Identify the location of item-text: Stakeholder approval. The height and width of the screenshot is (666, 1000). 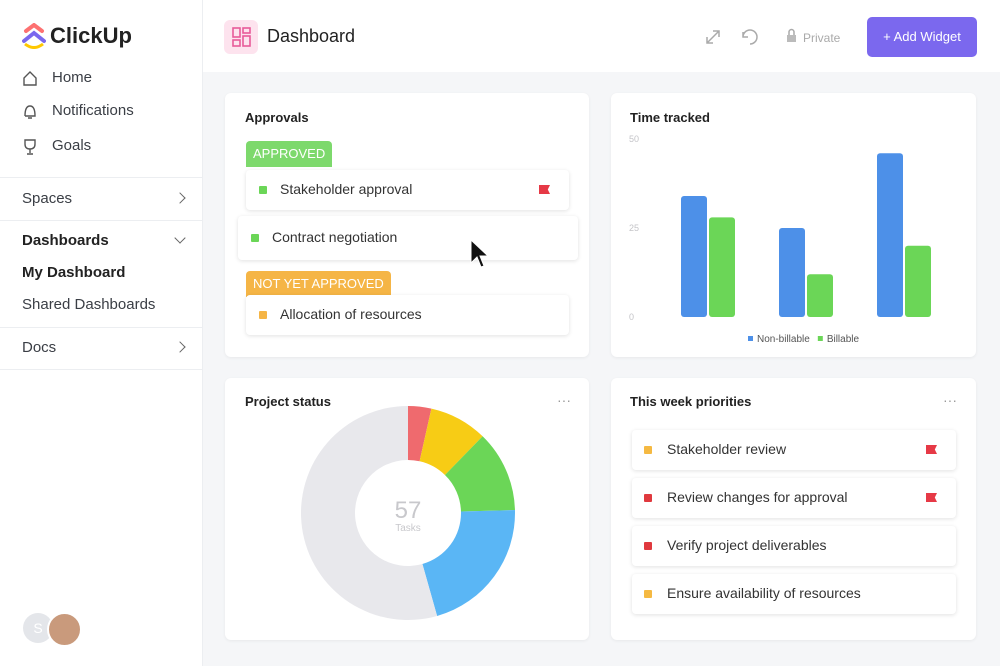
(346, 189).